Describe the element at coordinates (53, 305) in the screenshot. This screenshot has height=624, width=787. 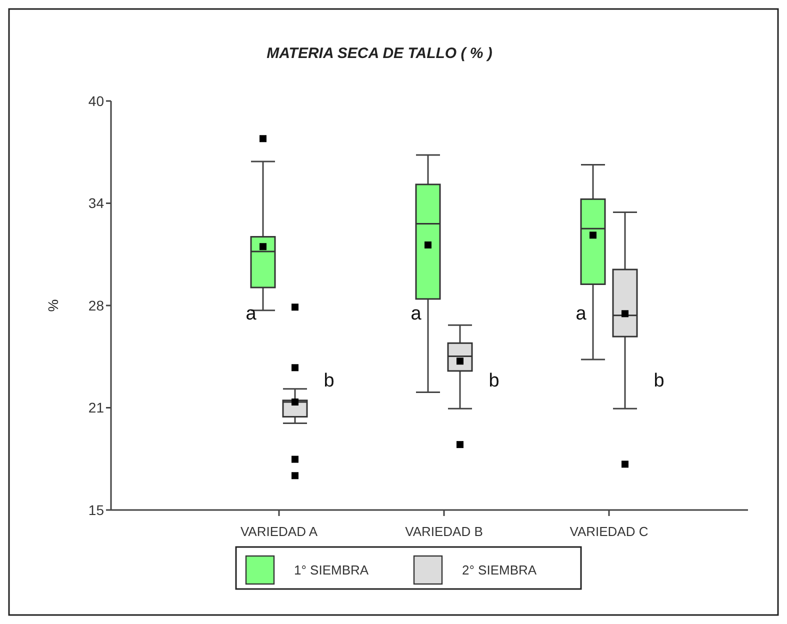
I see `y-axis-title: %` at that location.